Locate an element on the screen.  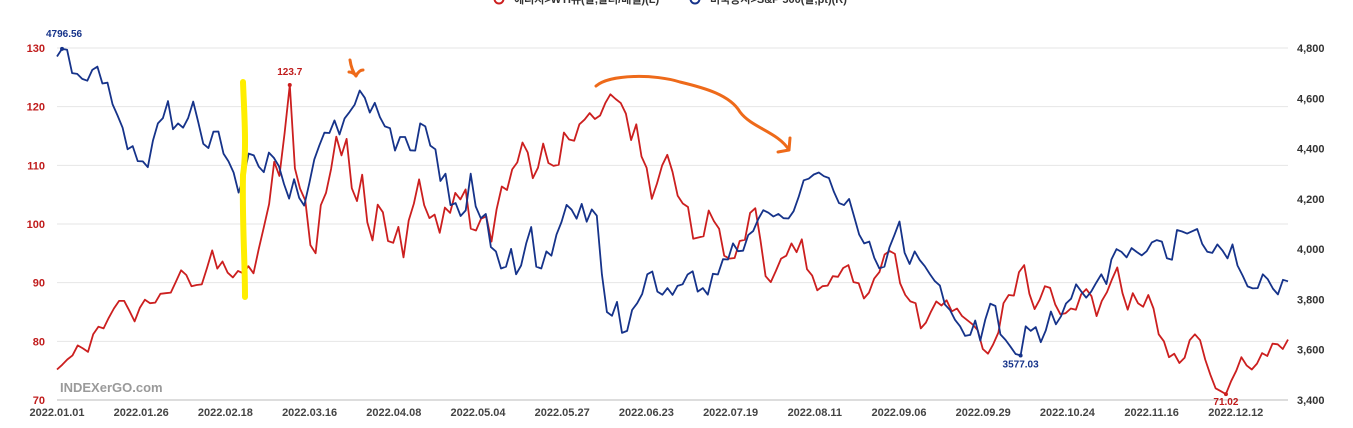
legend-marker-wti is located at coordinates (499, 2).